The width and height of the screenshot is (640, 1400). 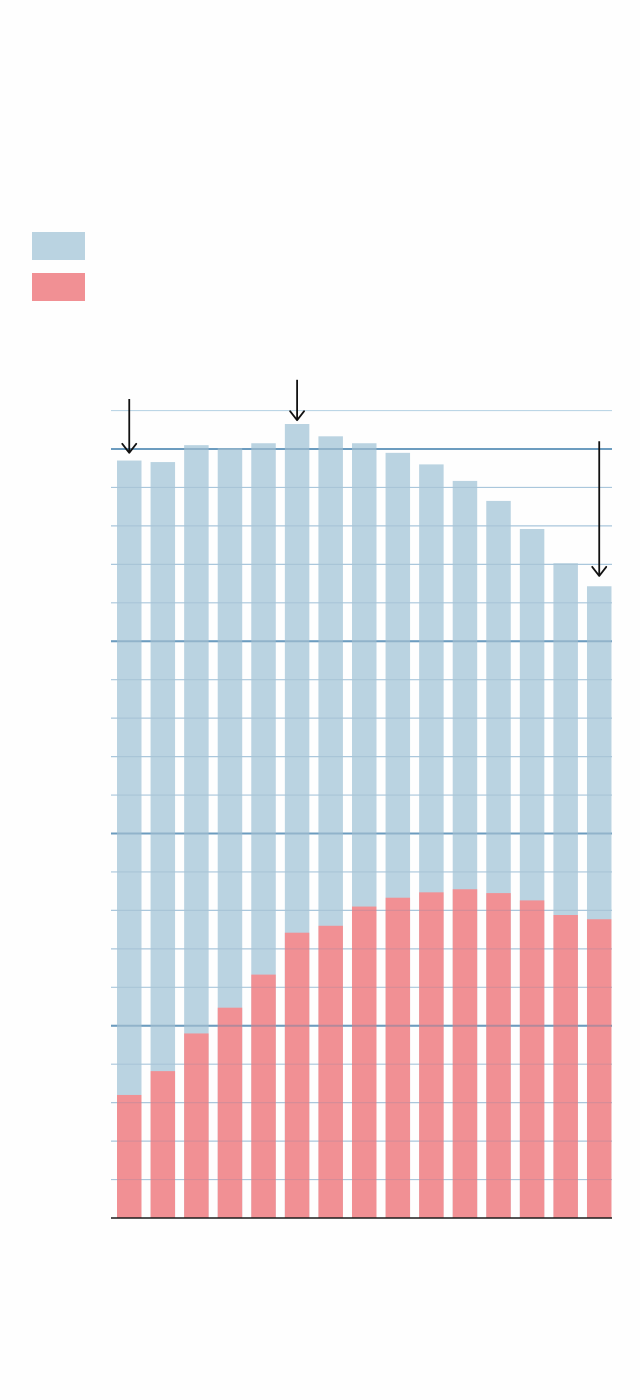 I want to click on legend-swatch-part, so click(x=58, y=287).